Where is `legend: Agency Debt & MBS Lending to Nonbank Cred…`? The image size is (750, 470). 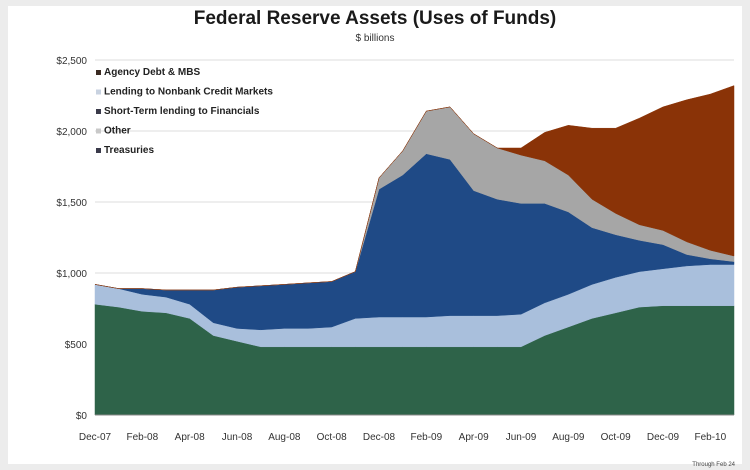 legend: Agency Debt & MBS Lending to Nonbank Cred… is located at coordinates (184, 111).